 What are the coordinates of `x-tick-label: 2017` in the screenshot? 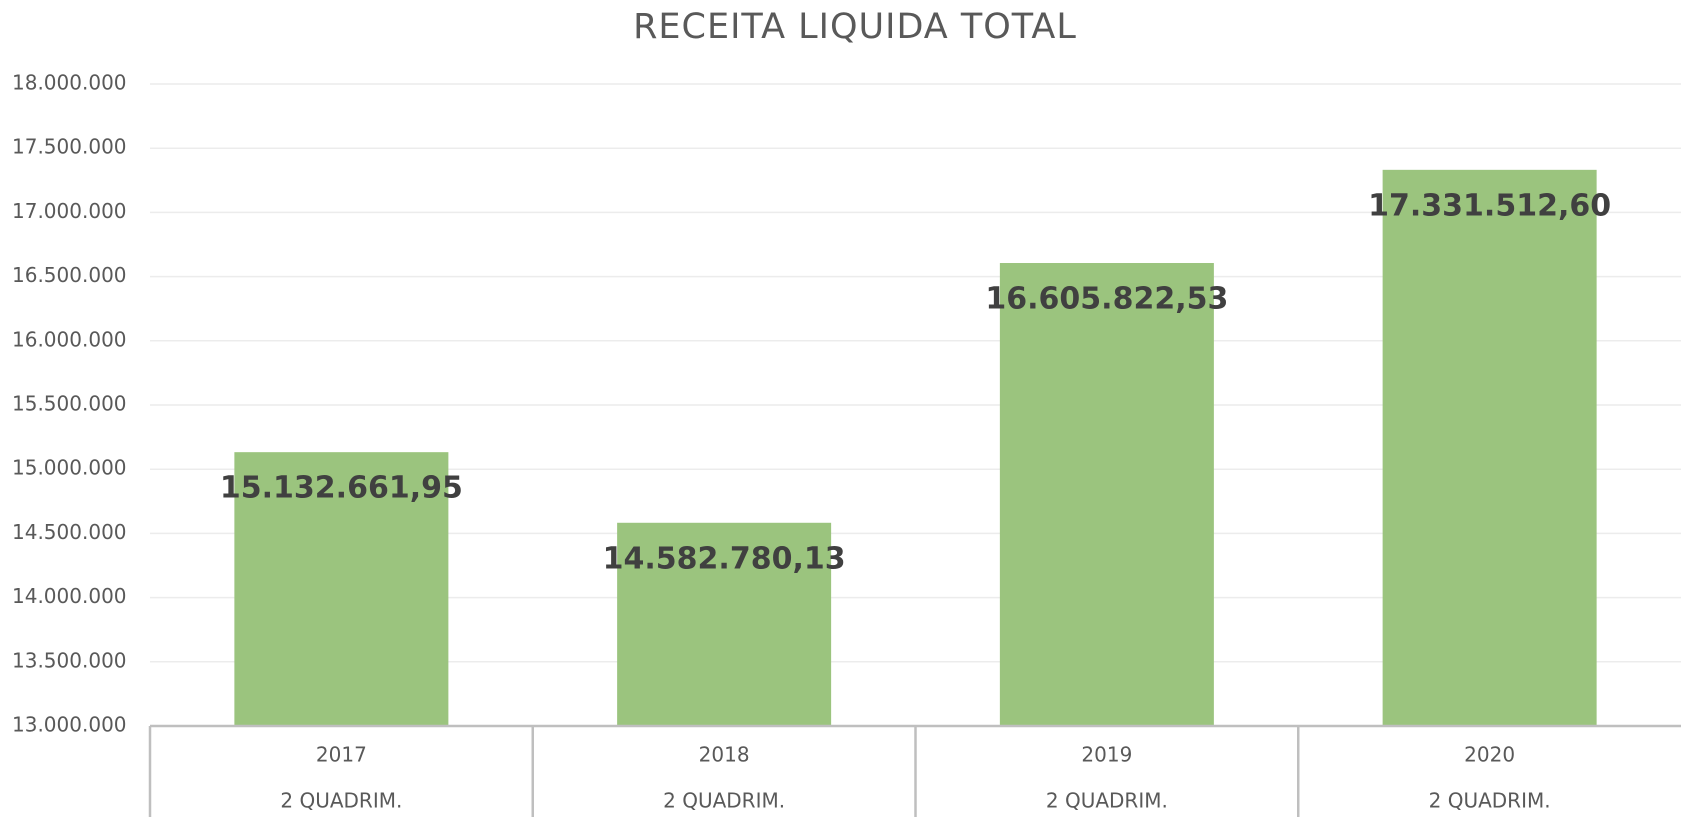 It's located at (341, 755).